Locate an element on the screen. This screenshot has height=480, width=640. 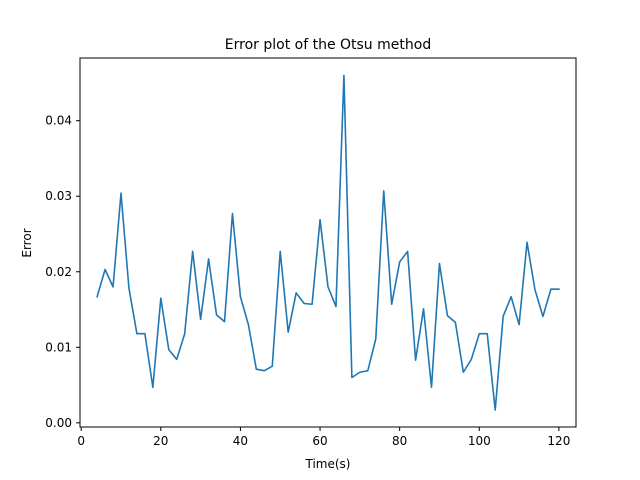
x-tick-label: 0 is located at coordinates (81, 441).